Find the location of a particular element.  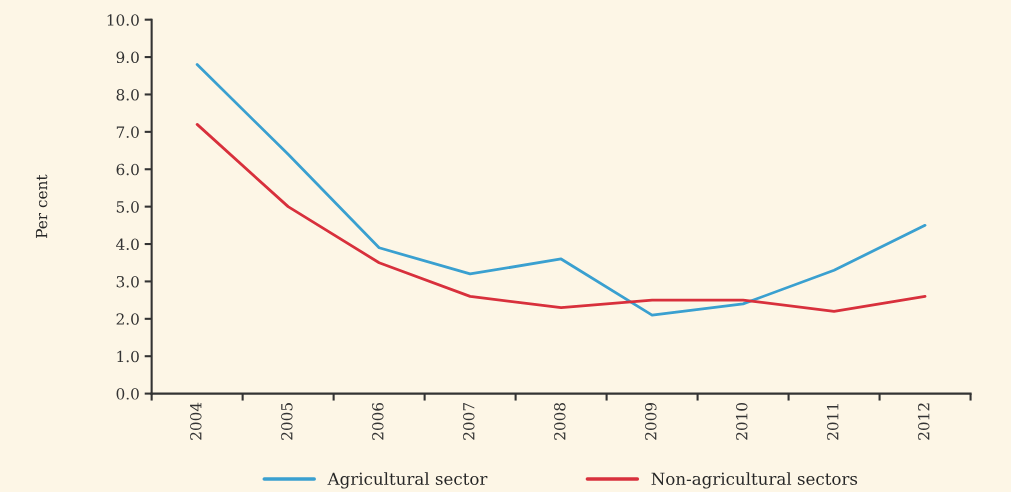

y-tick-label: 7.0 is located at coordinates (127, 132).